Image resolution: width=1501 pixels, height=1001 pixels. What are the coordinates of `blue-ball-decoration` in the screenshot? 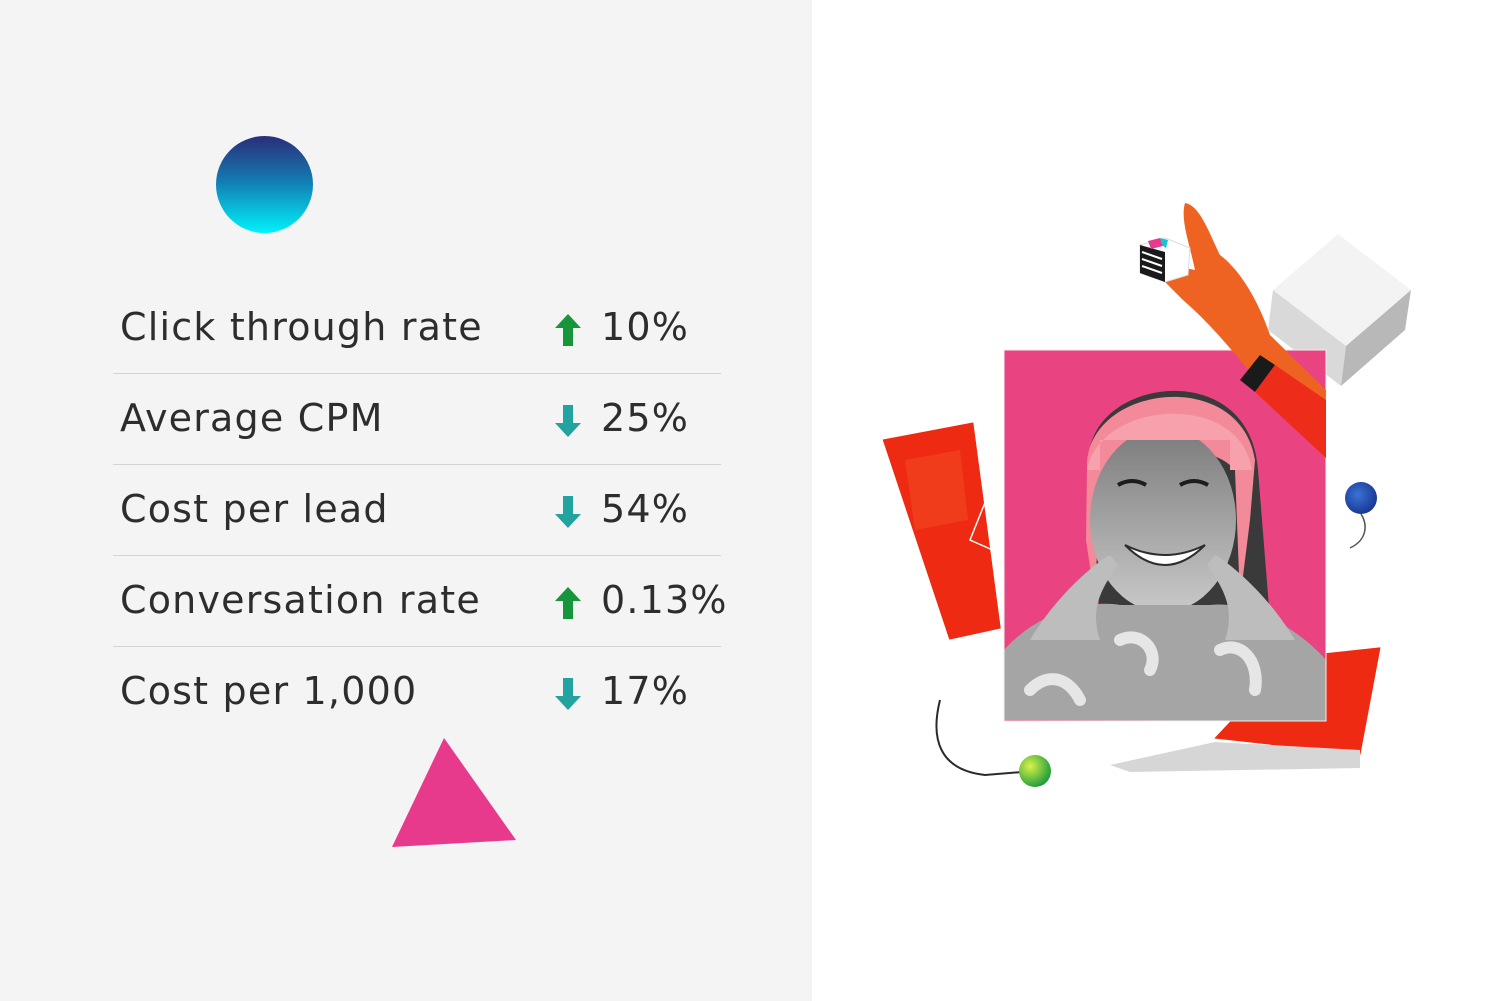 It's located at (1361, 515).